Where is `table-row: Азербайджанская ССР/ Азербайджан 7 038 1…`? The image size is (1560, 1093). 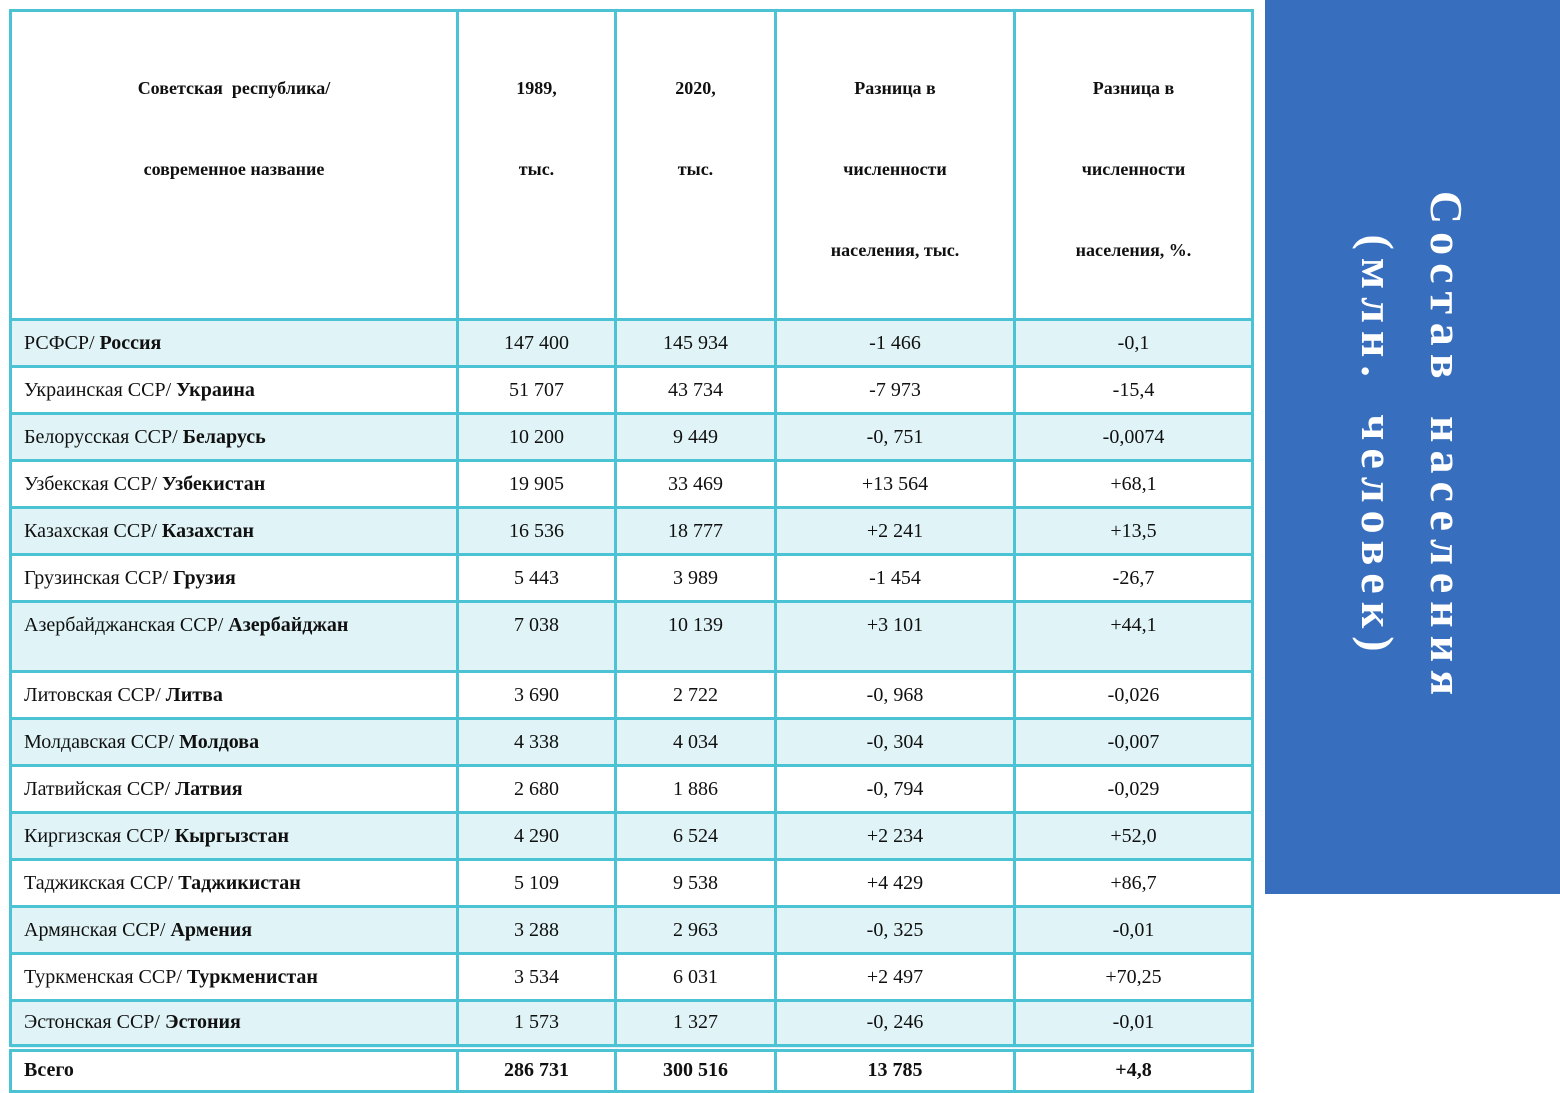 table-row: Азербайджанская ССР/ Азербайджан 7 038 1… is located at coordinates (631, 636).